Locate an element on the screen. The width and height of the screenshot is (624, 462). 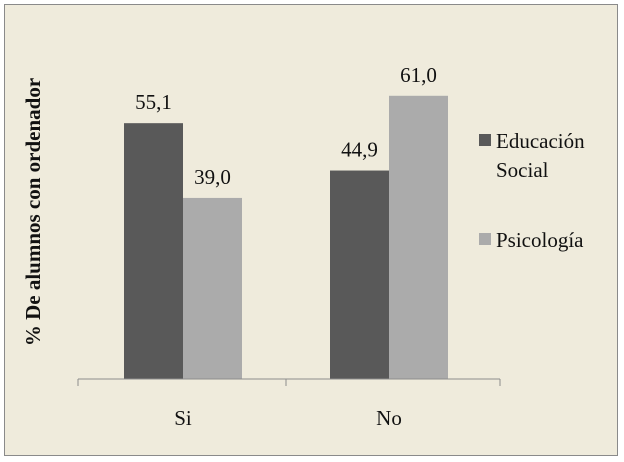
data-label: 61,0 is located at coordinates (418, 75).